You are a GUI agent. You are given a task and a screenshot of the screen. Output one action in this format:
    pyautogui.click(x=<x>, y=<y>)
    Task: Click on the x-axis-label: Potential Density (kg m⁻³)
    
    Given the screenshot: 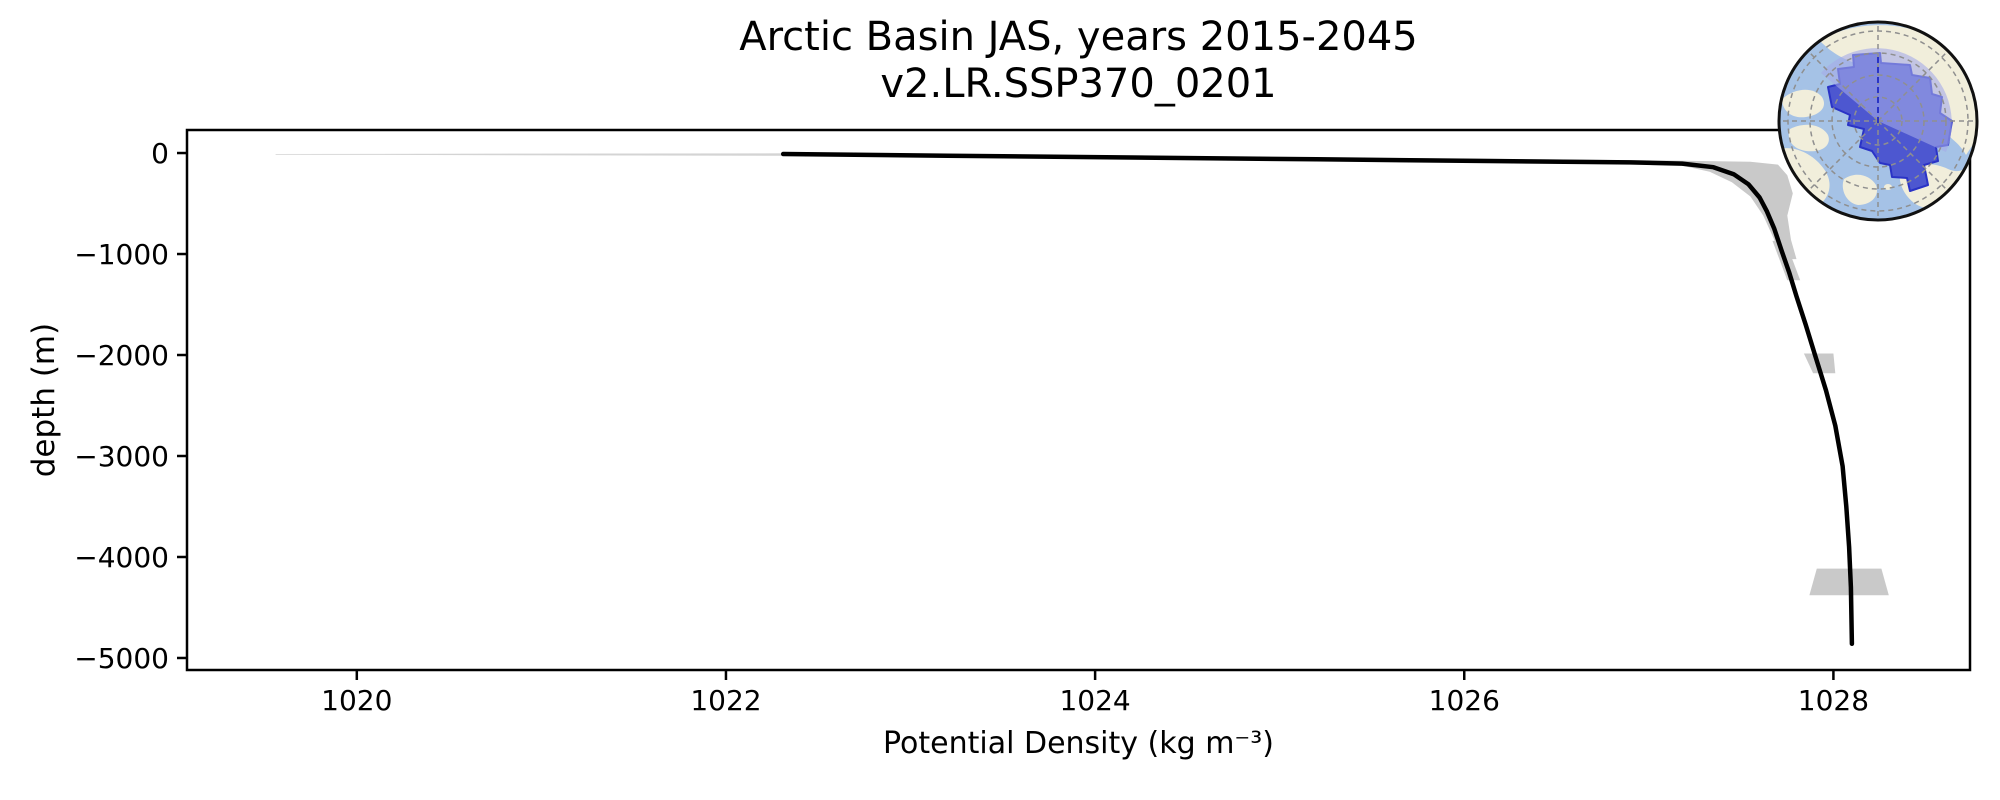 What is the action you would take?
    pyautogui.click(x=1078, y=743)
    